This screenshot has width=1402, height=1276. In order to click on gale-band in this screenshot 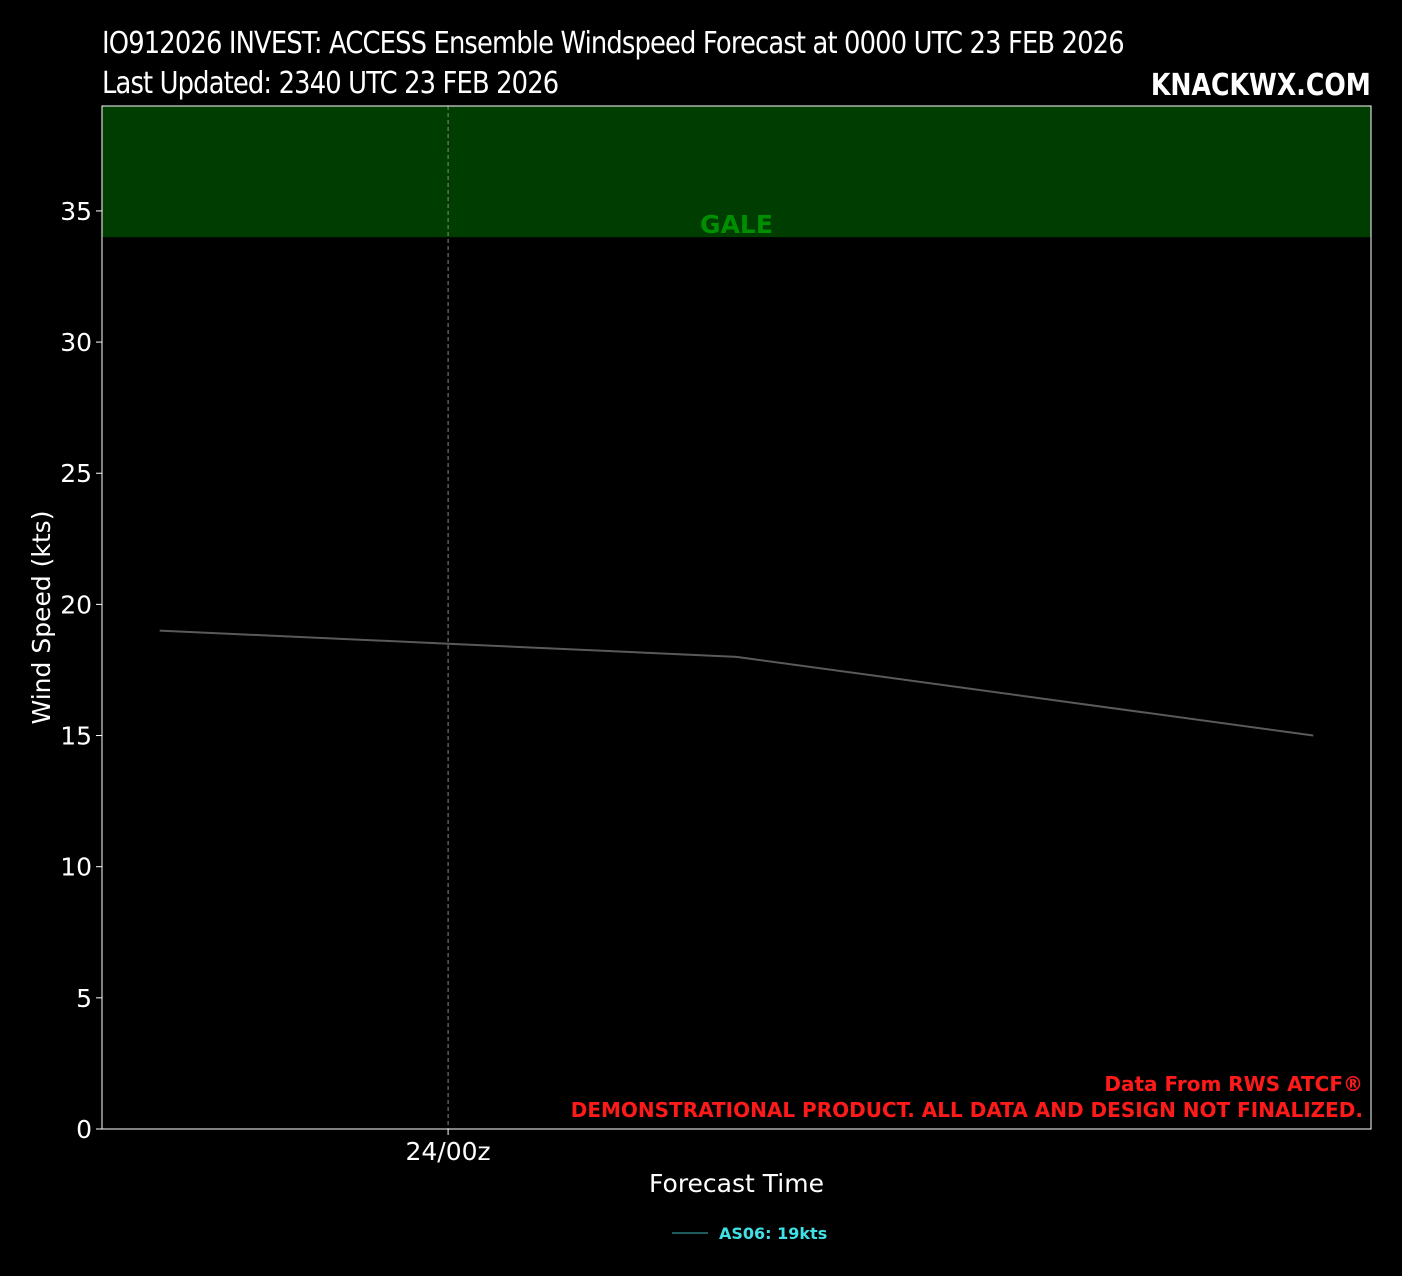, I will do `click(736, 172)`.